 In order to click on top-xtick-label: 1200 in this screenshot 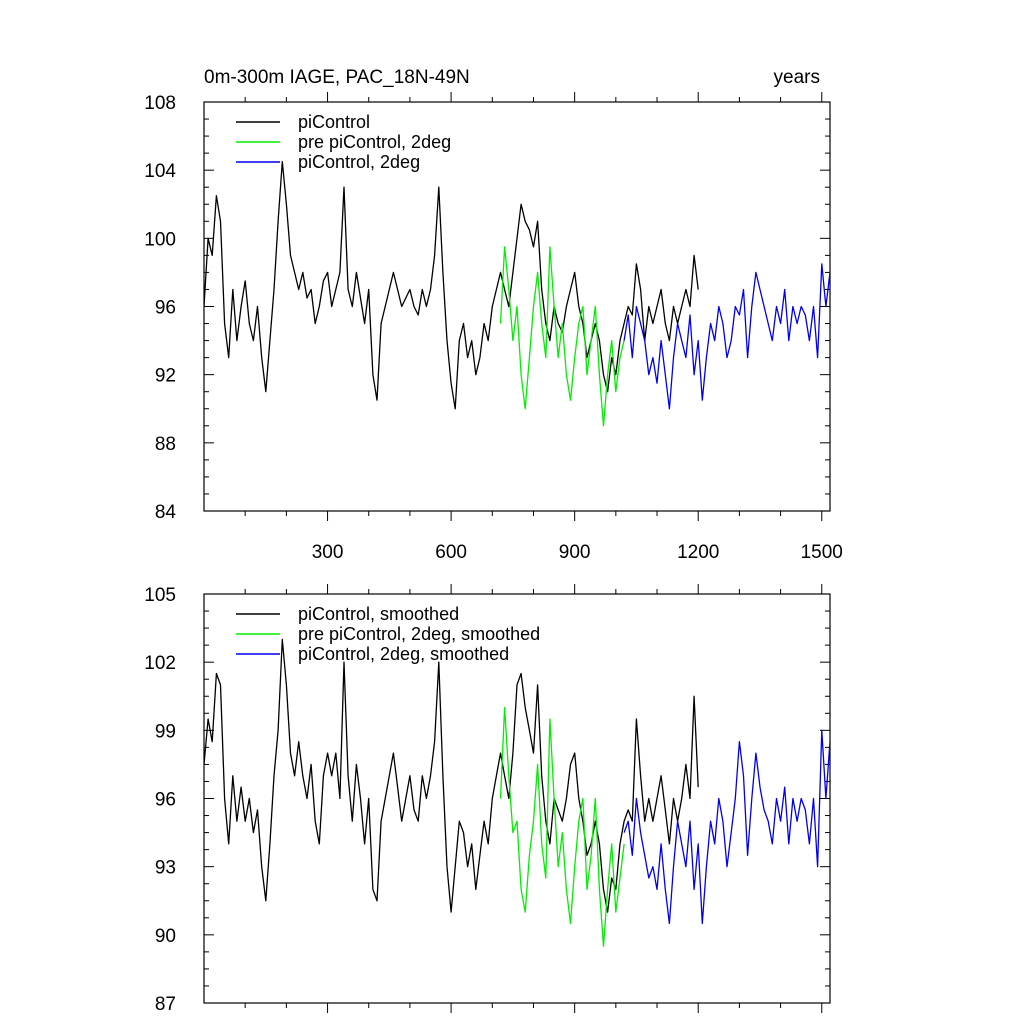, I will do `click(698, 552)`.